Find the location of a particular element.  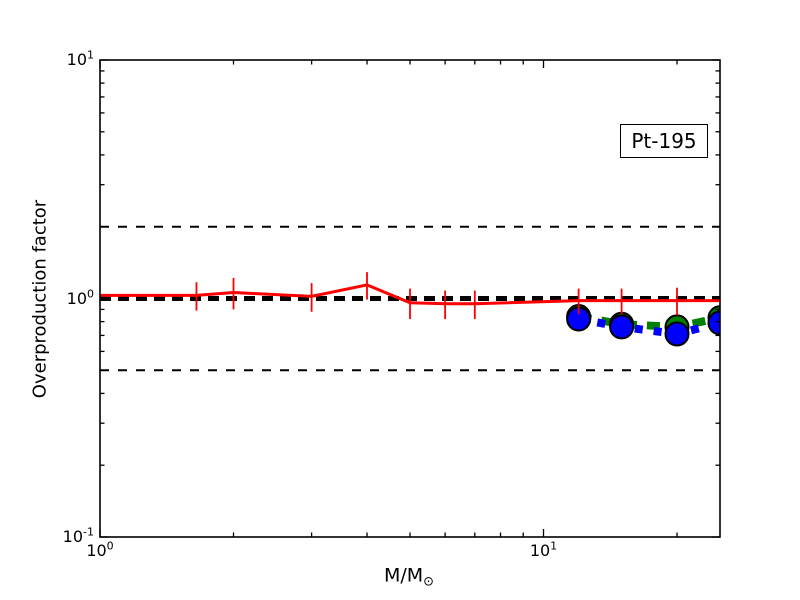

y-tick-label: 10⁻¹ is located at coordinates (78, 535).